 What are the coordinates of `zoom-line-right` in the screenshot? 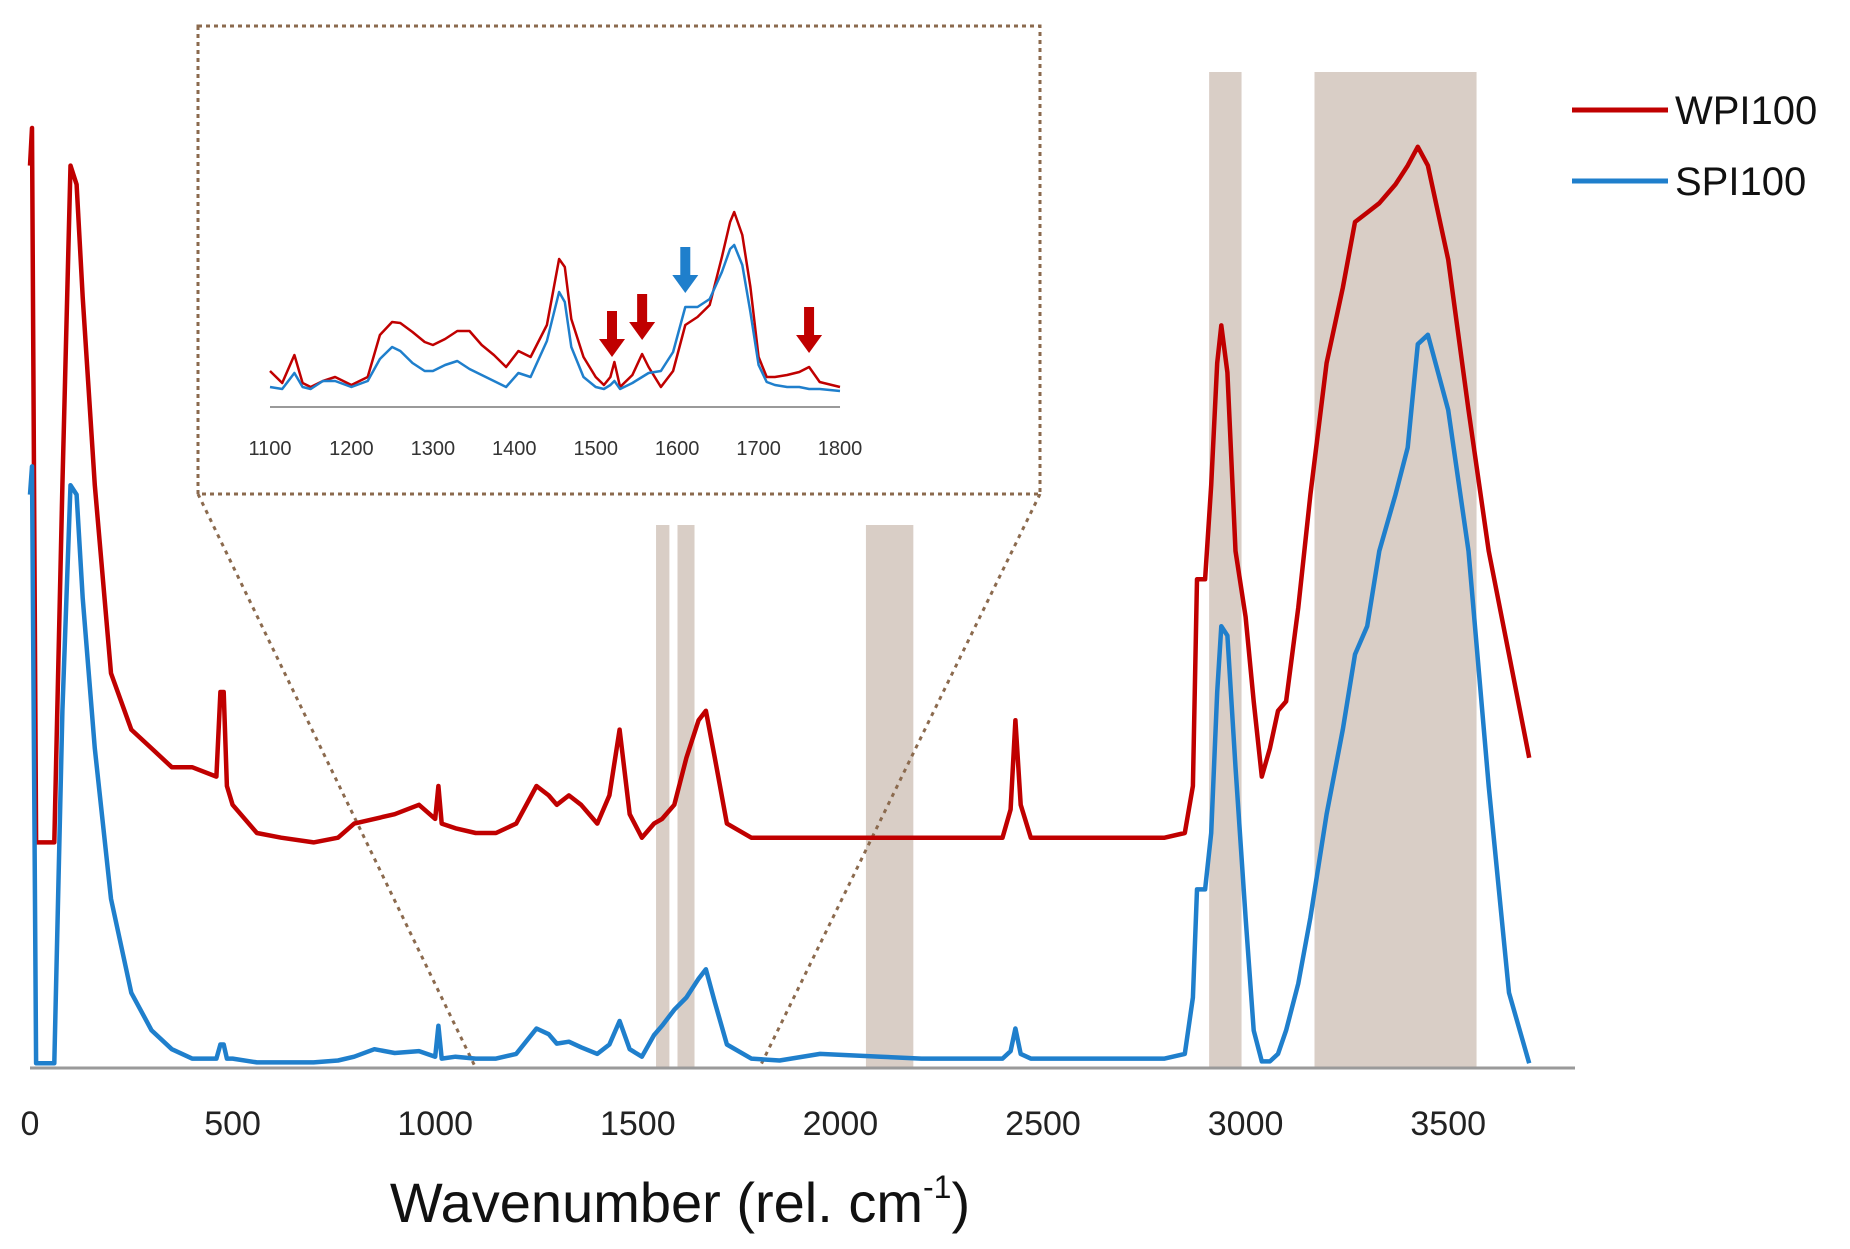 It's located at (900, 781).